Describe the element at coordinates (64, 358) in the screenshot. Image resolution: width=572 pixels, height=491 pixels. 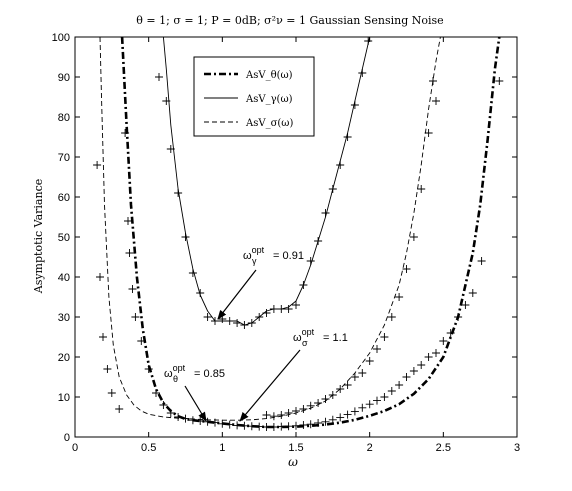
I see `y-tick-label: 20` at that location.